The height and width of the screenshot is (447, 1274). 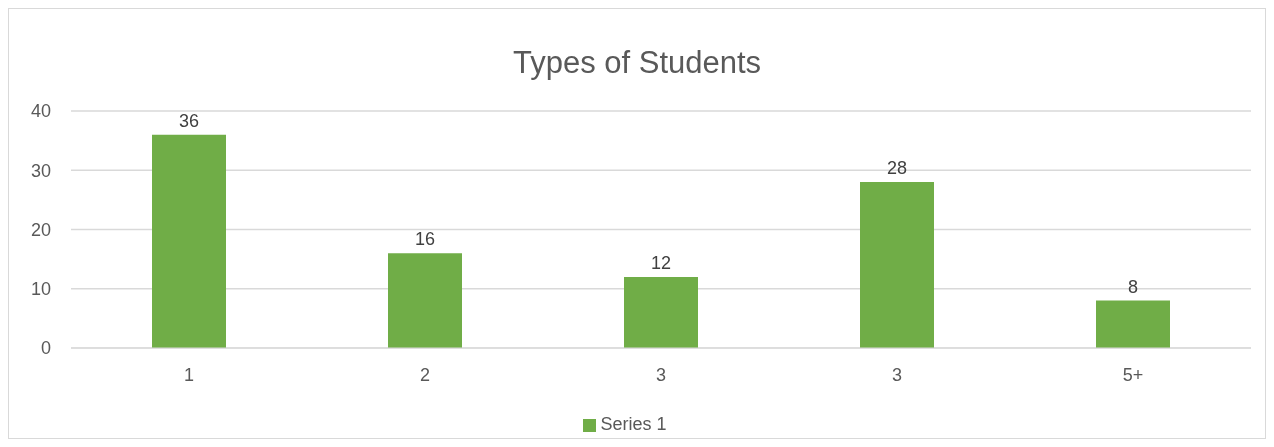 What do you see at coordinates (45, 348) in the screenshot?
I see `y-tick-label: 0` at bounding box center [45, 348].